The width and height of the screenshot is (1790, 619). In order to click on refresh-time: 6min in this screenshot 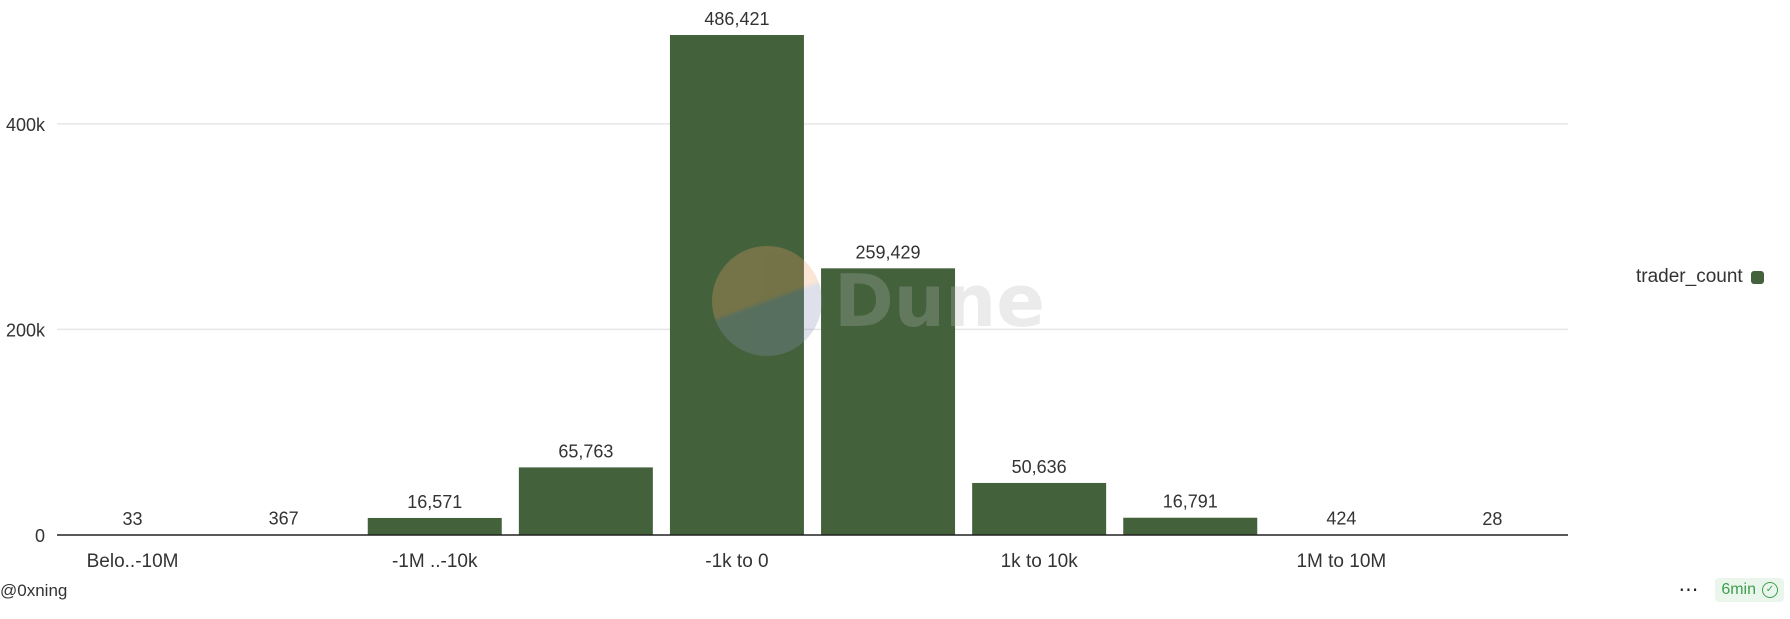, I will do `click(1738, 589)`.